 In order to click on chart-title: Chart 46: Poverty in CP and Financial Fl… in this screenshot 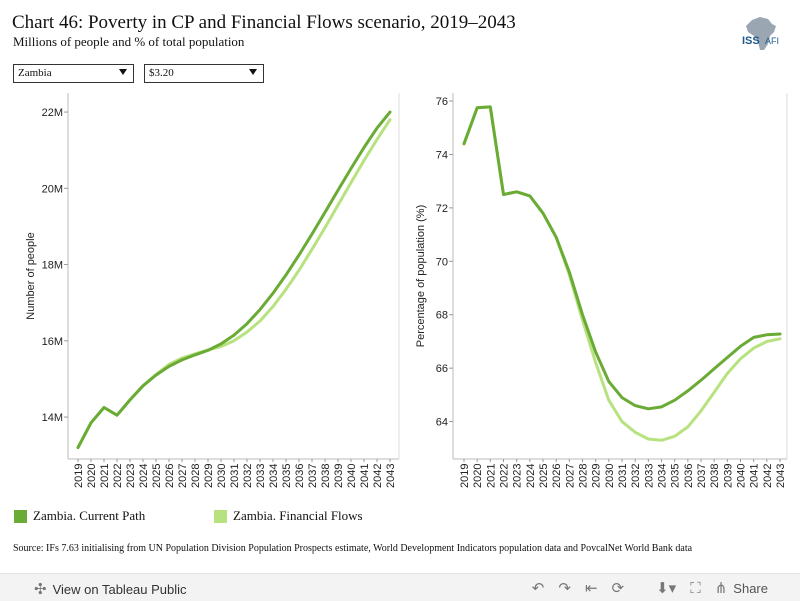, I will do `click(264, 22)`.